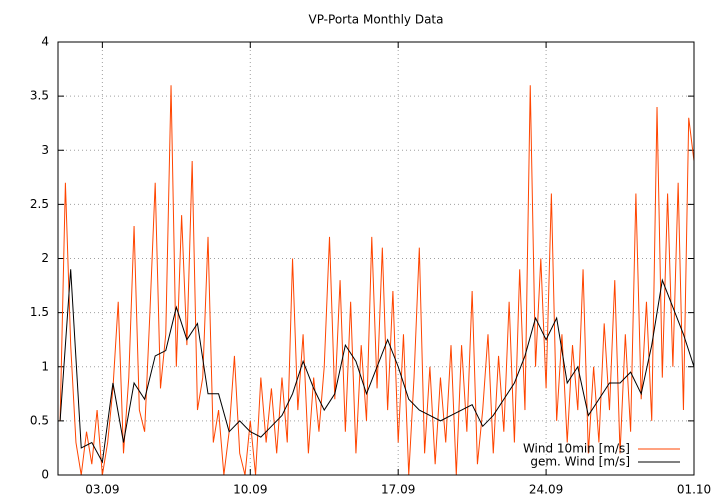 This screenshot has width=720, height=504. Describe the element at coordinates (39, 420) in the screenshot. I see `y-tick-label: 0.5` at that location.